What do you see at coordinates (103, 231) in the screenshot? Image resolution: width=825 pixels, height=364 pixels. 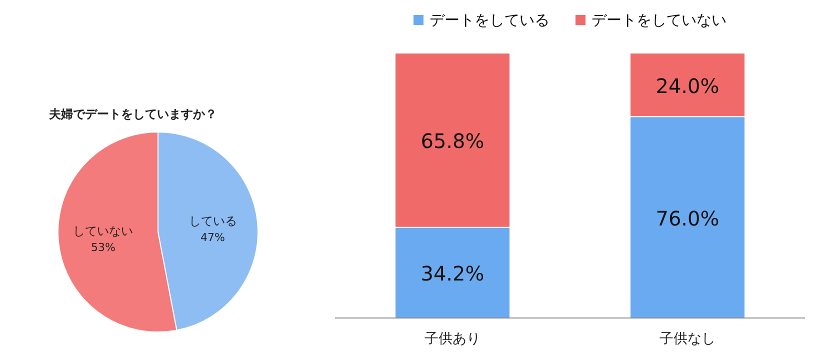 I see `slice-label: していない` at bounding box center [103, 231].